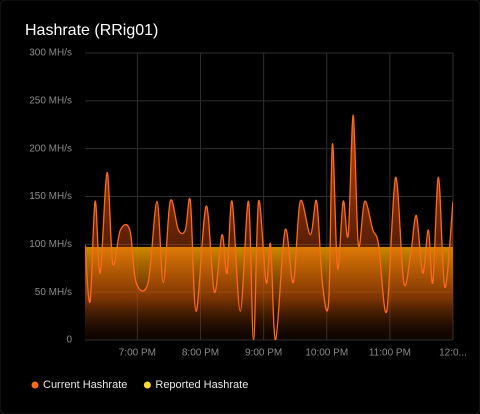  What do you see at coordinates (201, 385) in the screenshot?
I see `legend-label: Reported Hashrate` at bounding box center [201, 385].